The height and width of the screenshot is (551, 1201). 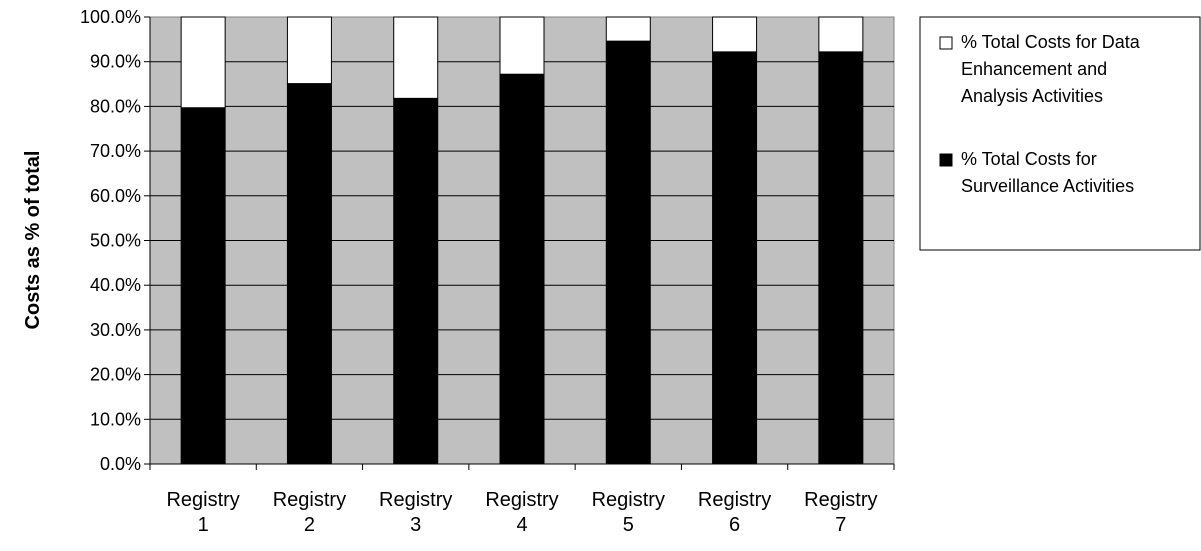 I want to click on x-tick-label: 4, so click(x=521, y=525).